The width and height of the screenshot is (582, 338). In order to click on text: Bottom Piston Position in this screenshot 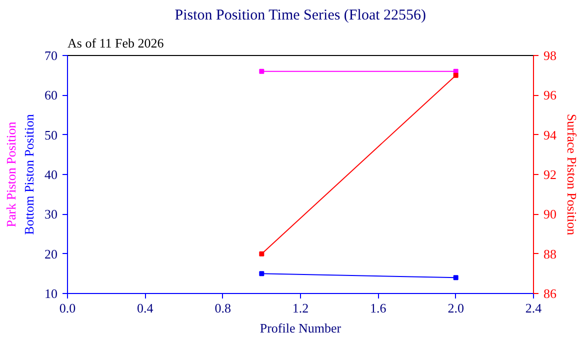, I will do `click(29, 174)`.